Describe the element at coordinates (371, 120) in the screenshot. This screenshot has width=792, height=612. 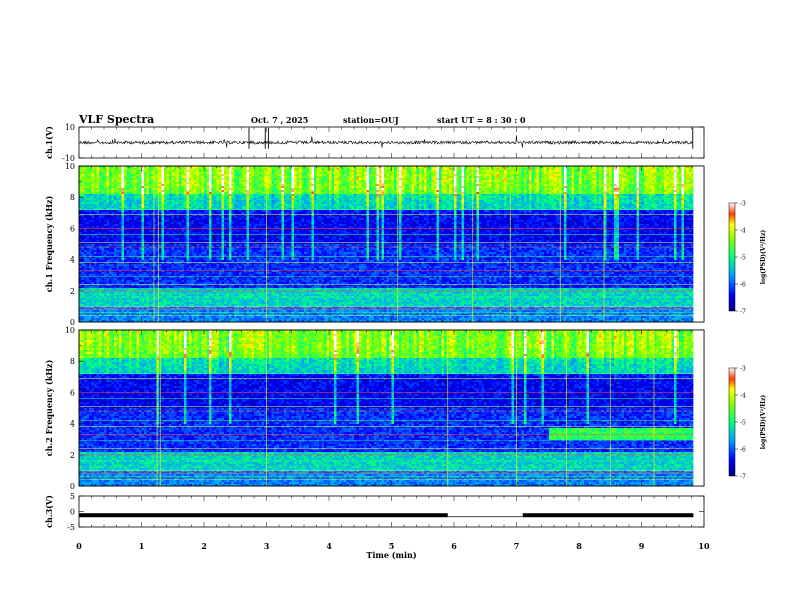
I see `station-label: station=OUJ` at that location.